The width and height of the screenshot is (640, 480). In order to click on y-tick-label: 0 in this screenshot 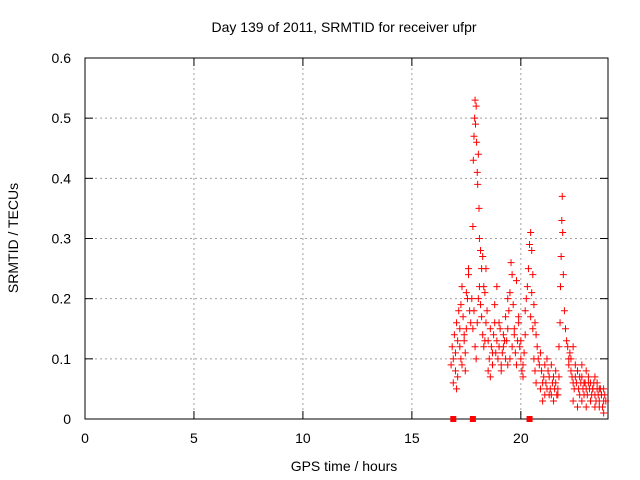, I will do `click(67, 419)`.